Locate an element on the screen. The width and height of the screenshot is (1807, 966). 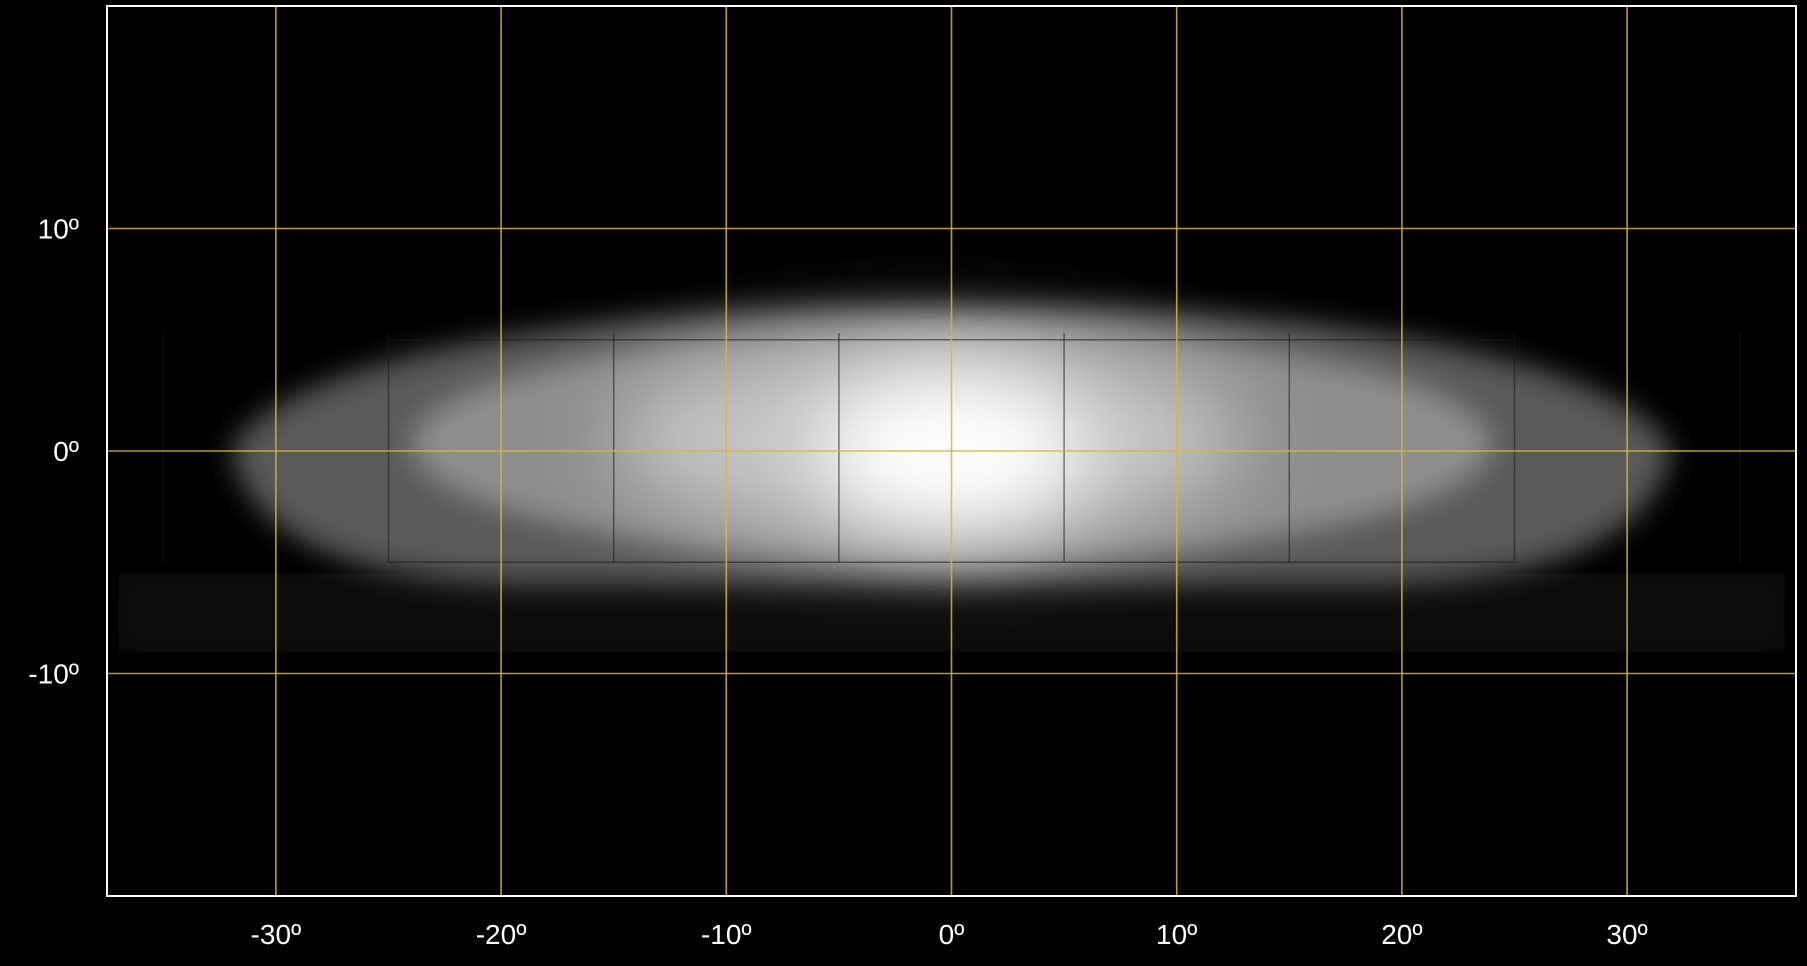
x-tick-label: 10º is located at coordinates (1176, 934).